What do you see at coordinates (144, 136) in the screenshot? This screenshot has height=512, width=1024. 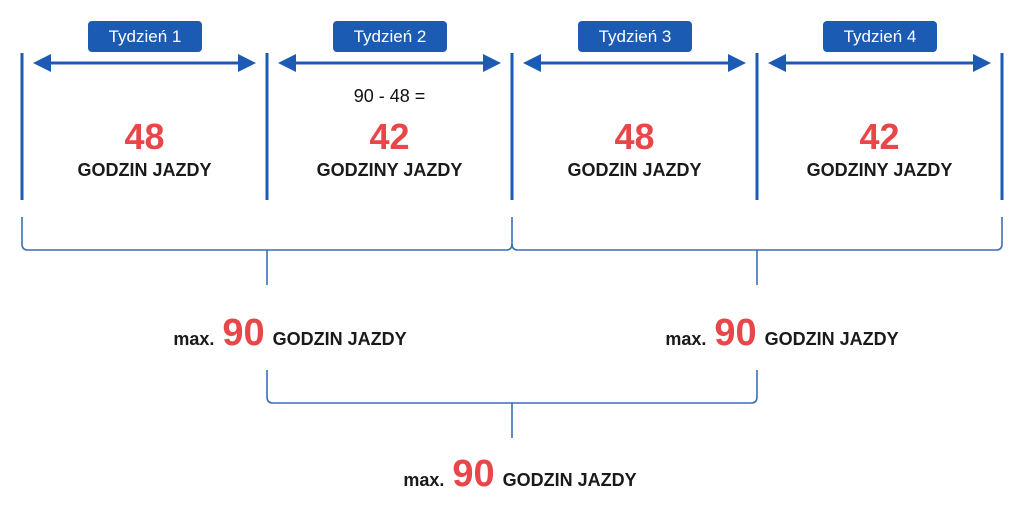 I see `week-1-hours: 48` at bounding box center [144, 136].